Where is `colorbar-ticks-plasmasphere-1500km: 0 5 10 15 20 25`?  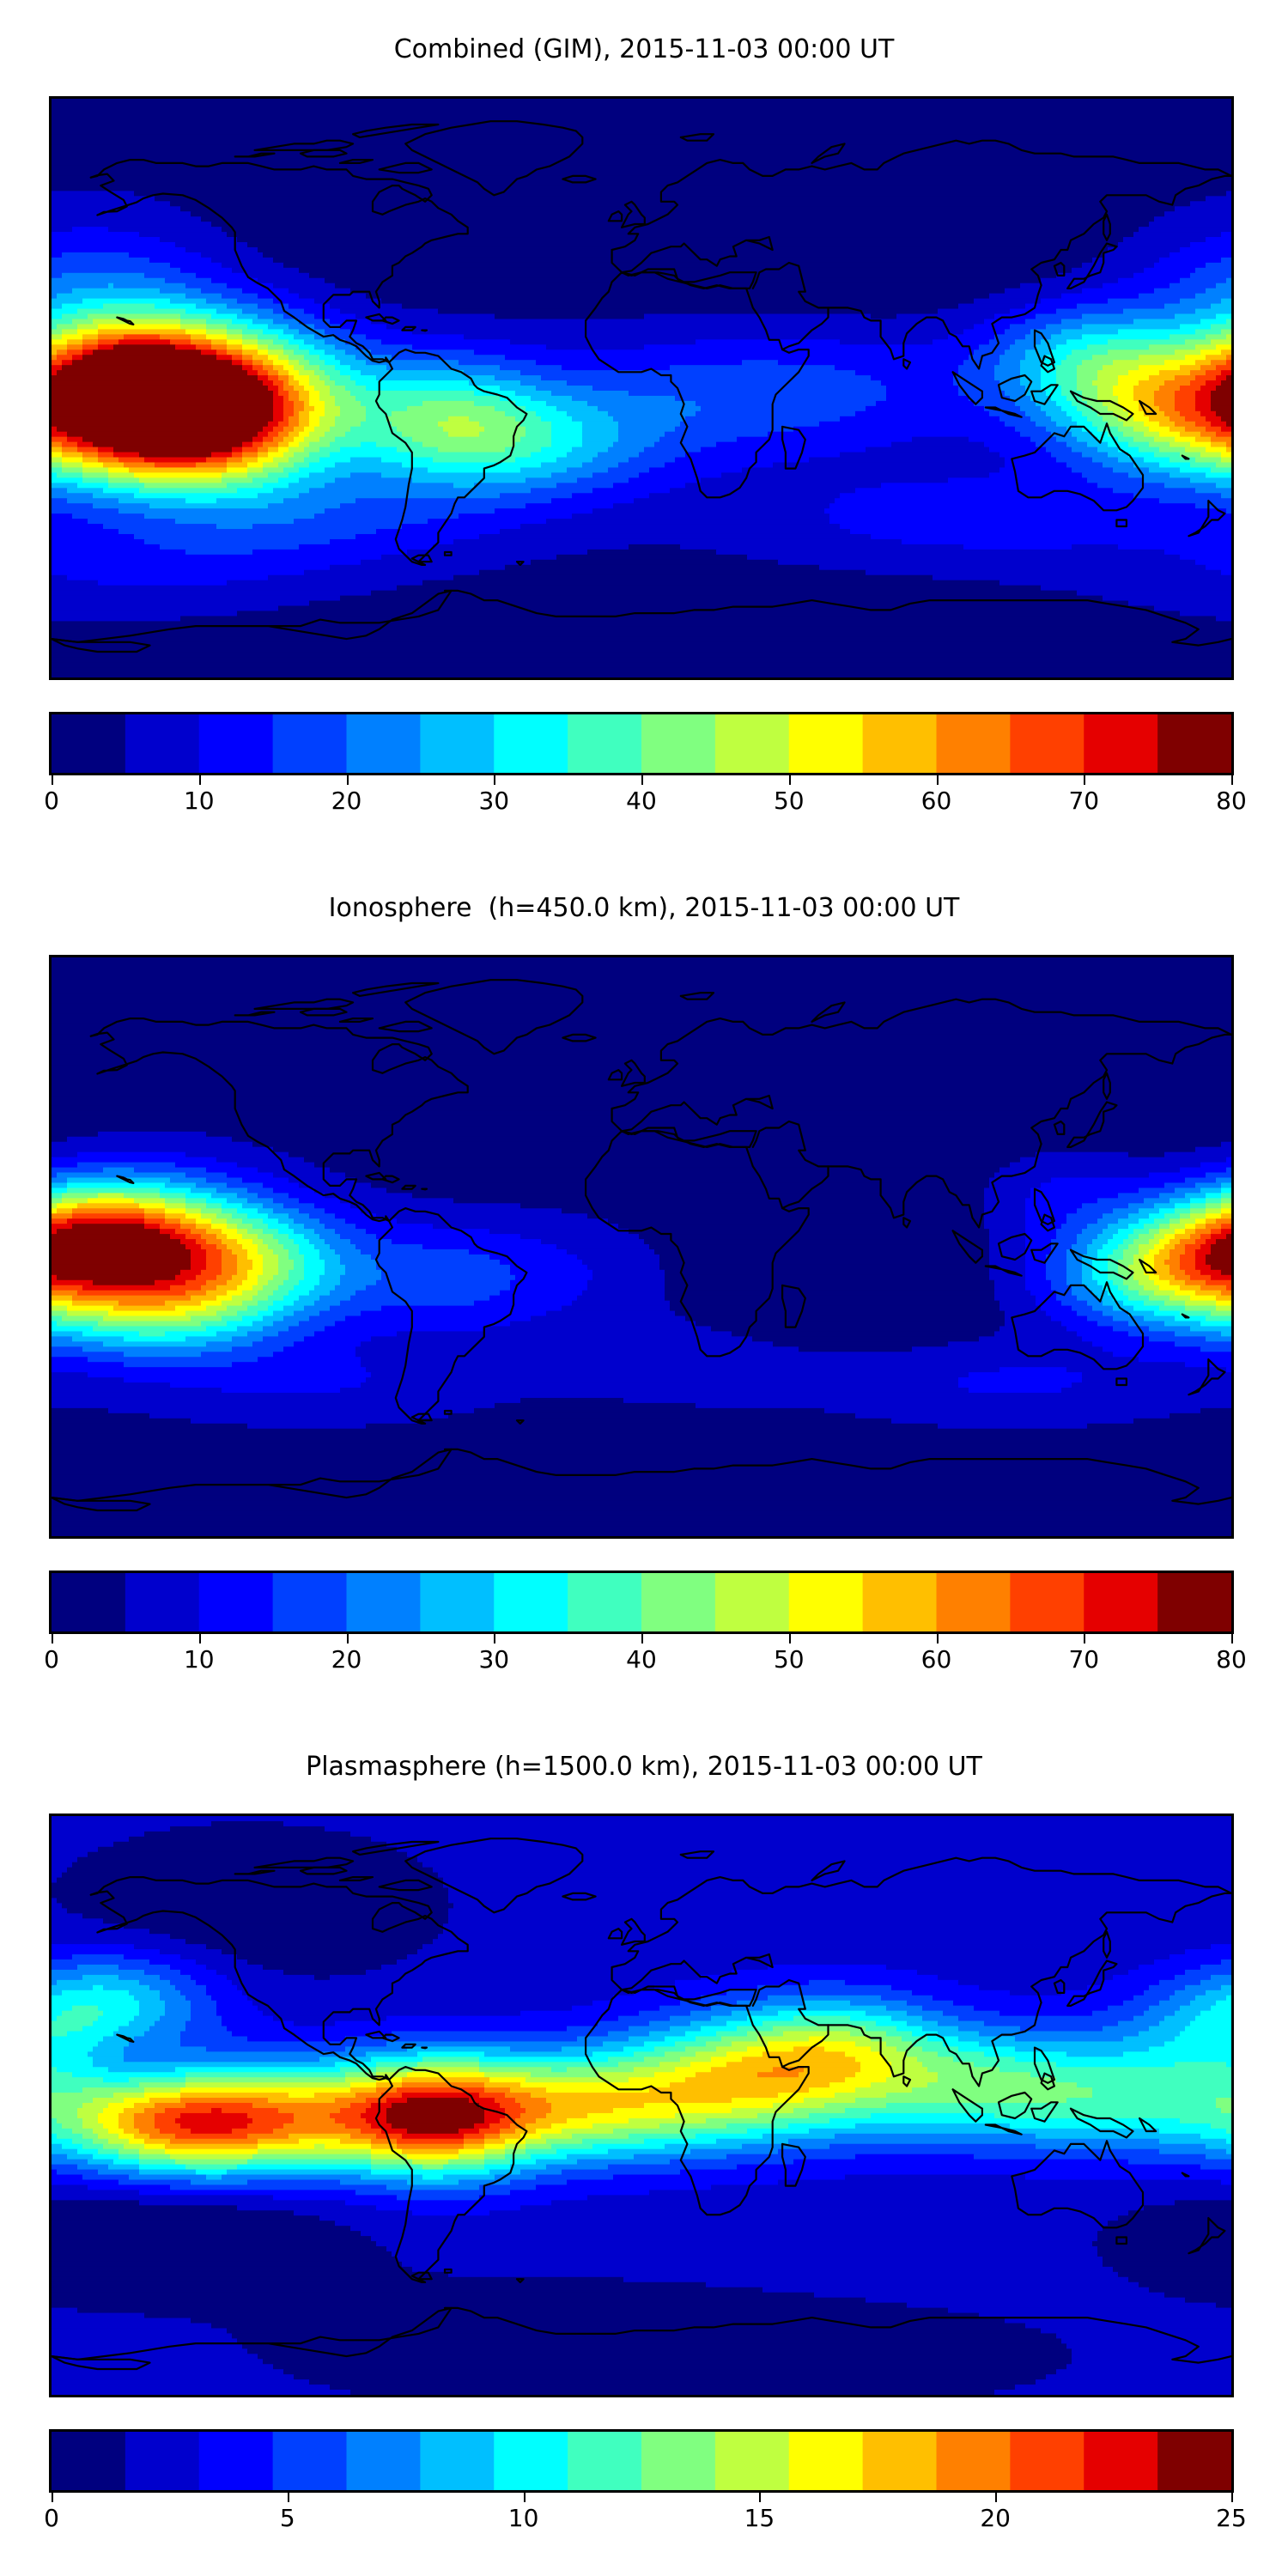 colorbar-ticks-plasmasphere-1500km: 0 5 10 15 20 25 is located at coordinates (645, 2514).